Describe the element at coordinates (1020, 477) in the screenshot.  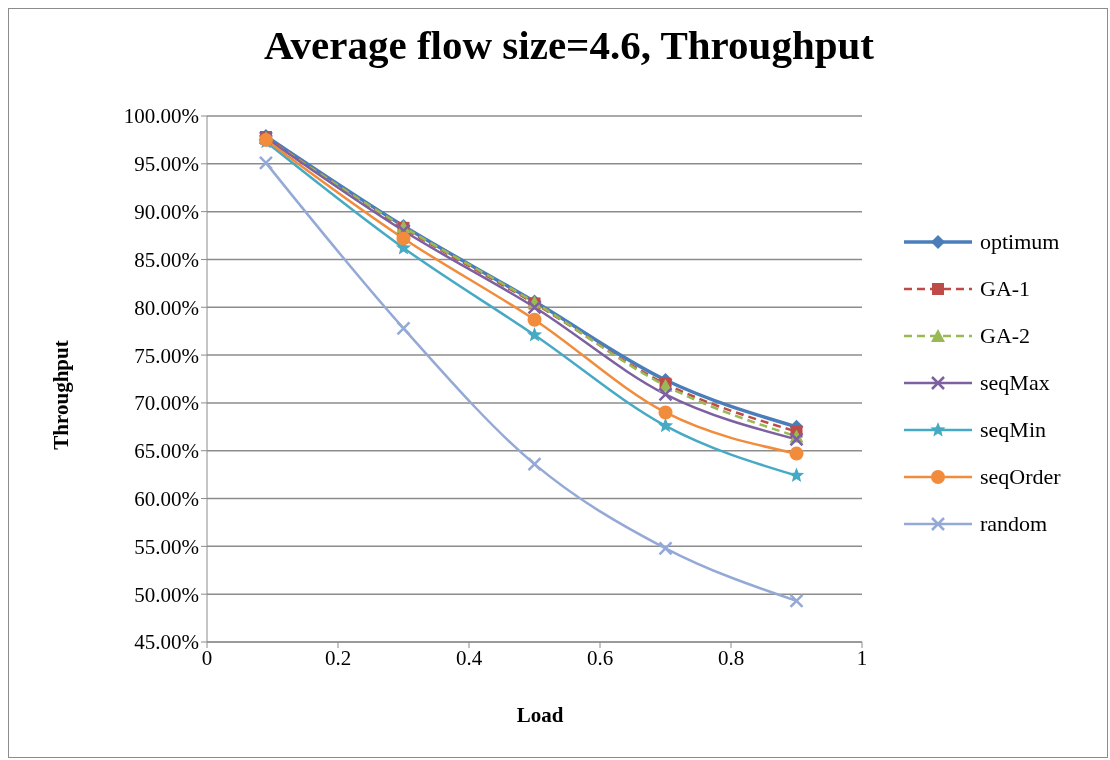
I see `legend-label: seqOrder` at that location.